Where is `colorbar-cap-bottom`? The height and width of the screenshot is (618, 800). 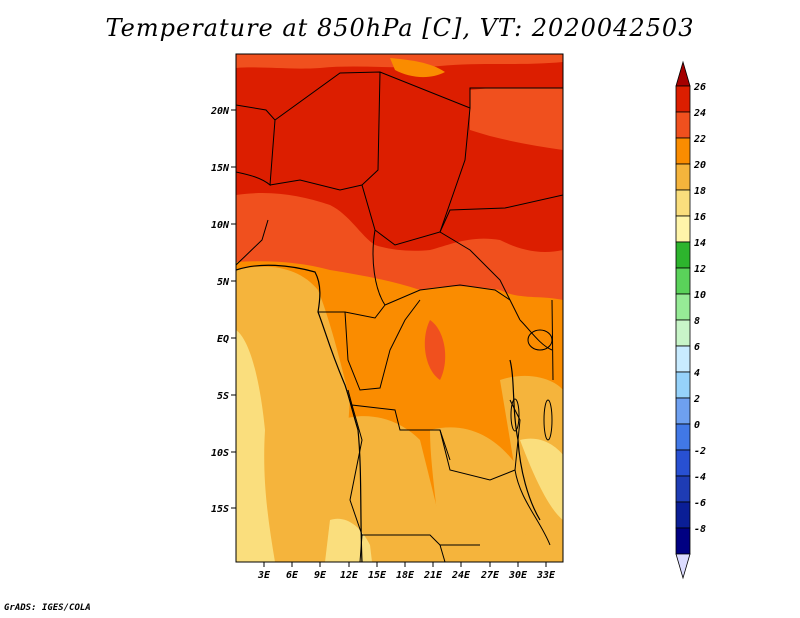 colorbar-cap-bottom is located at coordinates (683, 566).